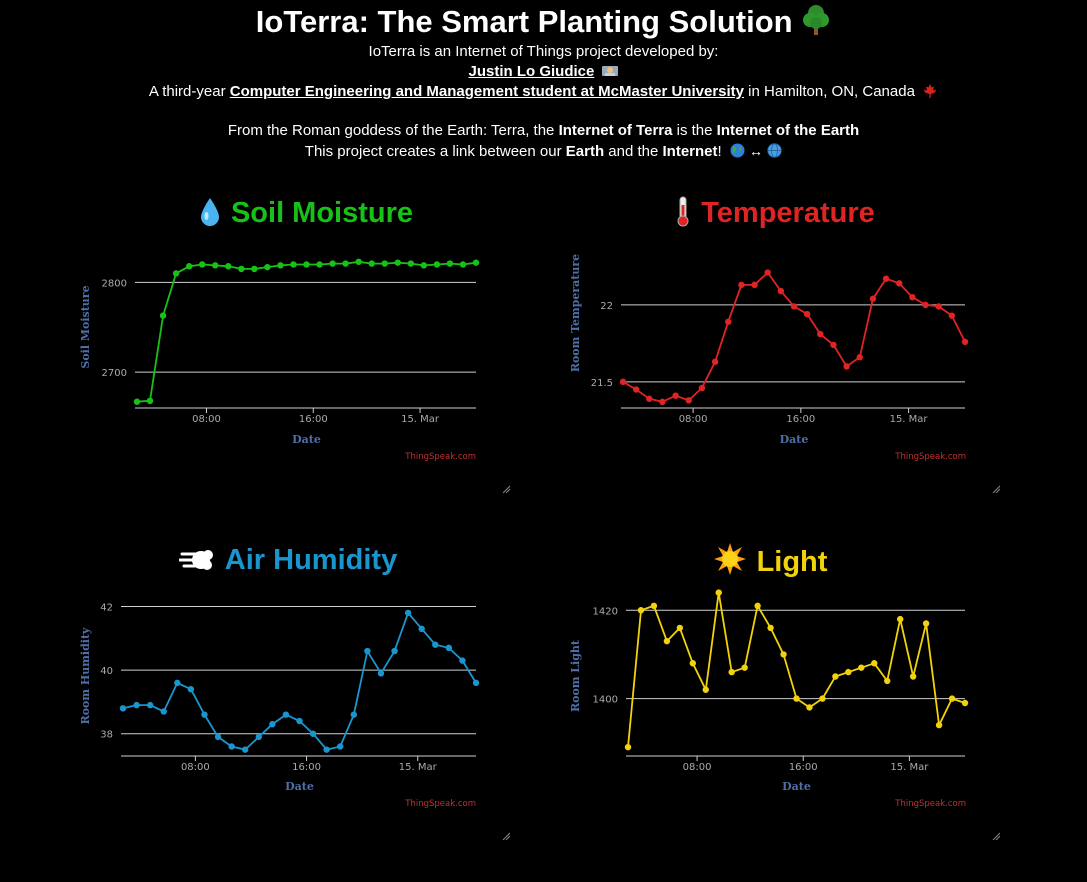  Describe the element at coordinates (531, 71) in the screenshot. I see `author-link: Justin Lo Giudice` at that location.